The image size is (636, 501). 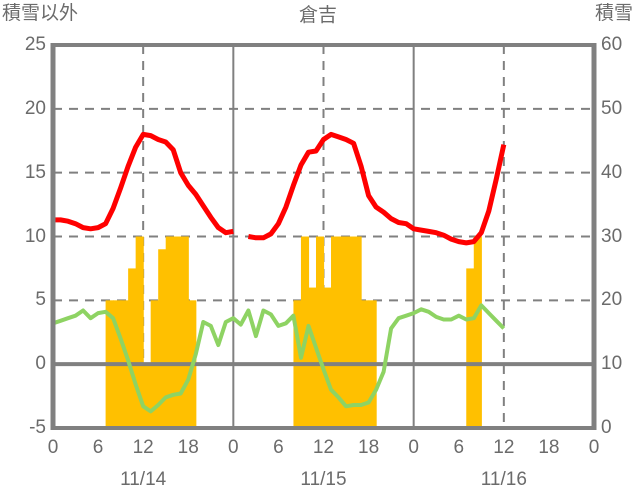 I want to click on y-axis-left-tick: 0, so click(x=40, y=364).